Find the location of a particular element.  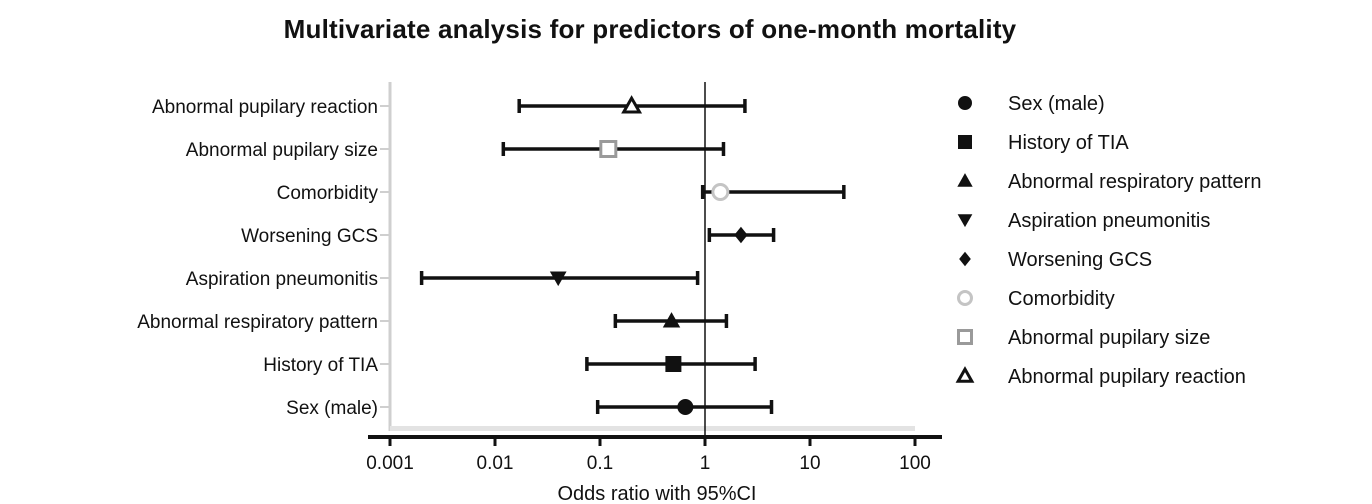

row-label: Sex (male) is located at coordinates (332, 408).